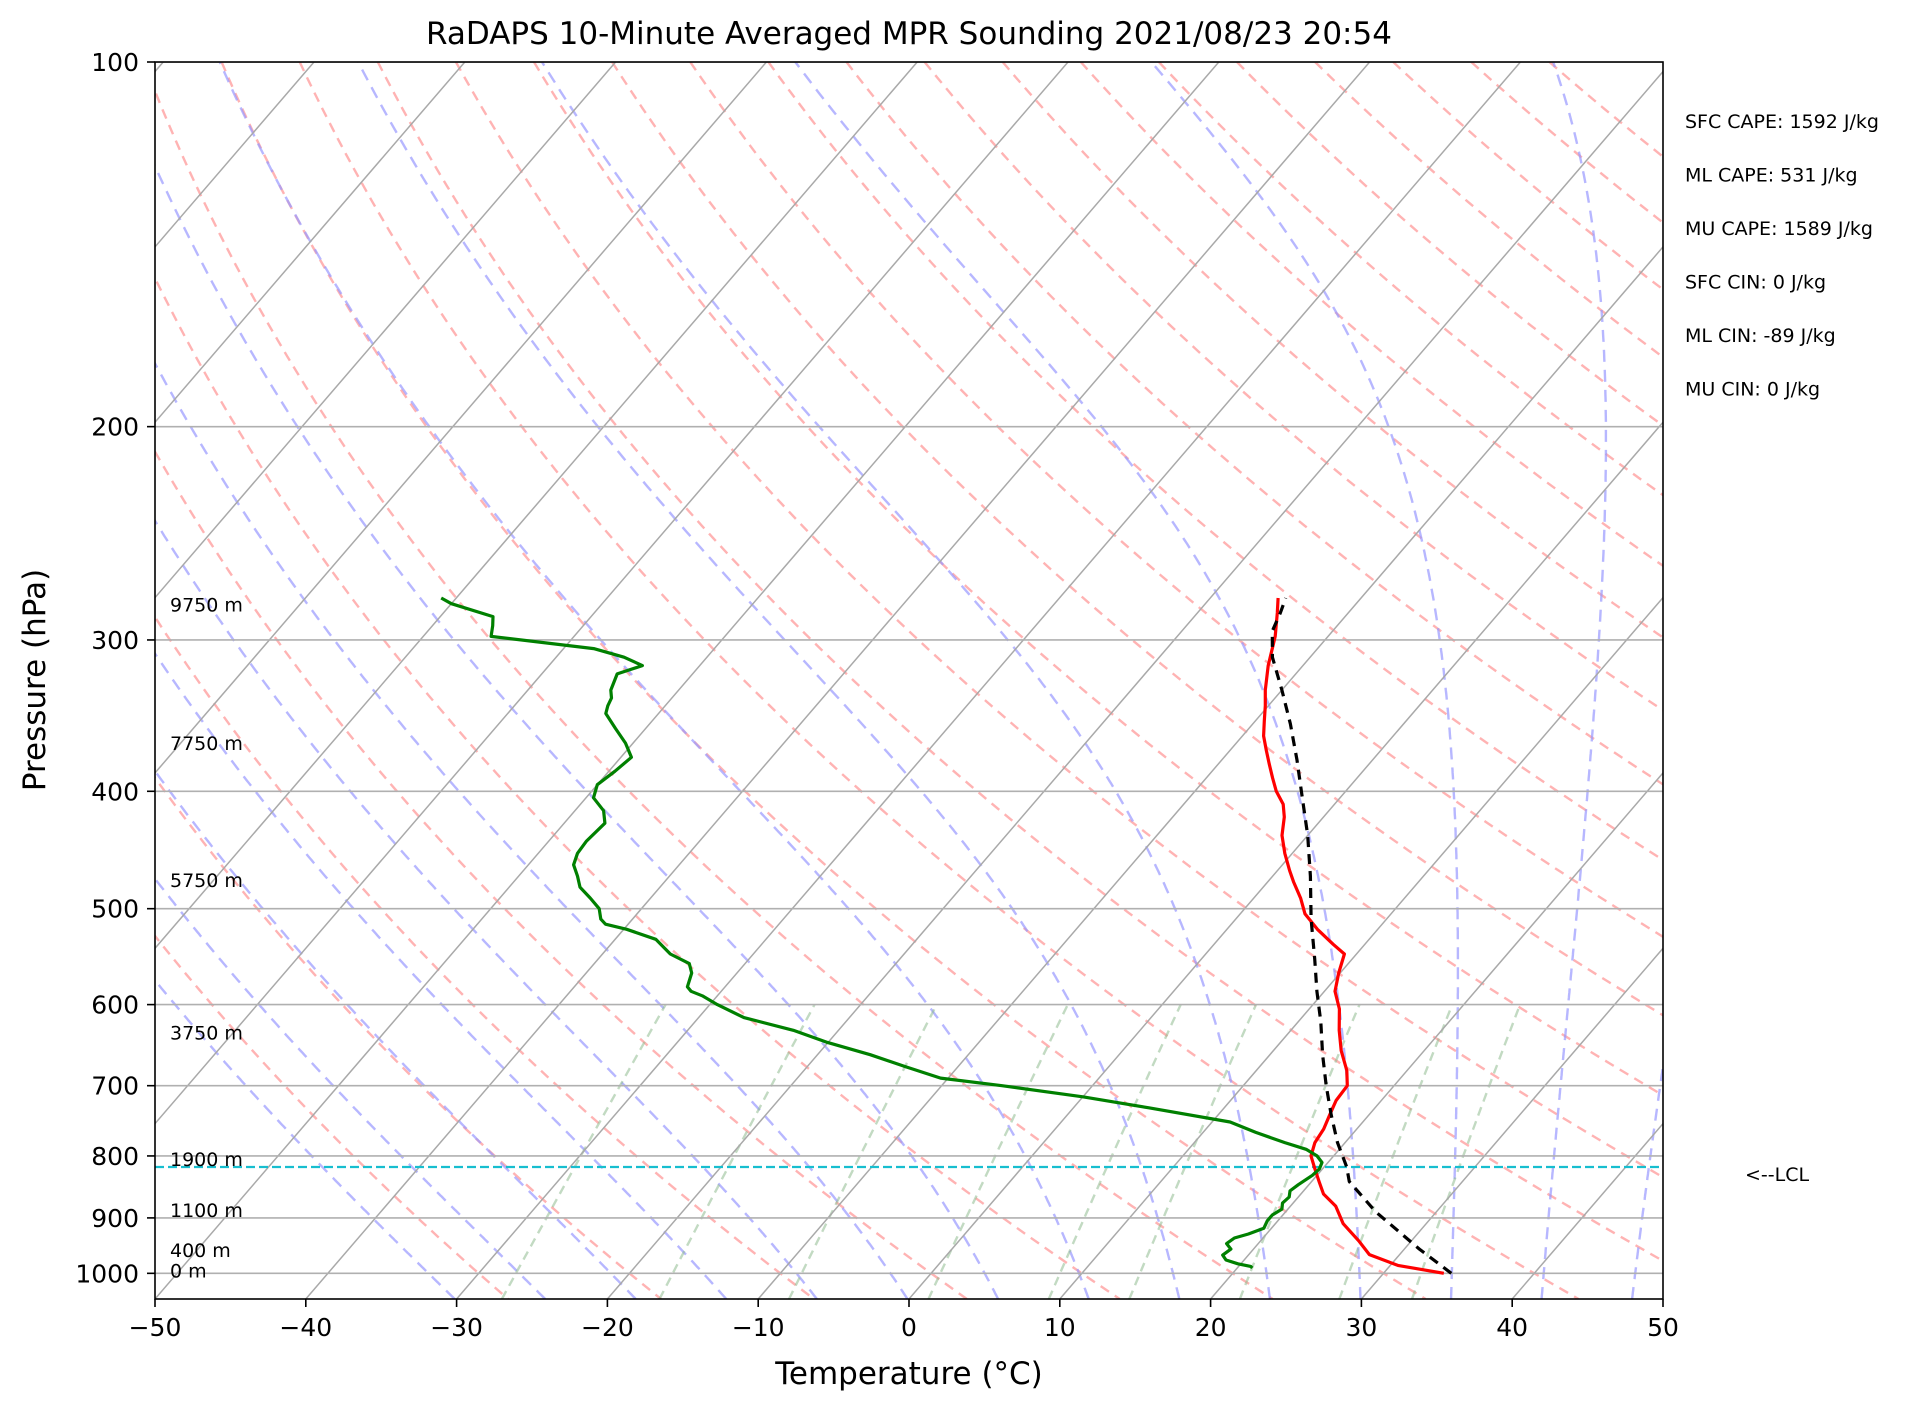 This screenshot has width=1925, height=1406. I want to click on y-tick-label: 800, so click(115, 1156).